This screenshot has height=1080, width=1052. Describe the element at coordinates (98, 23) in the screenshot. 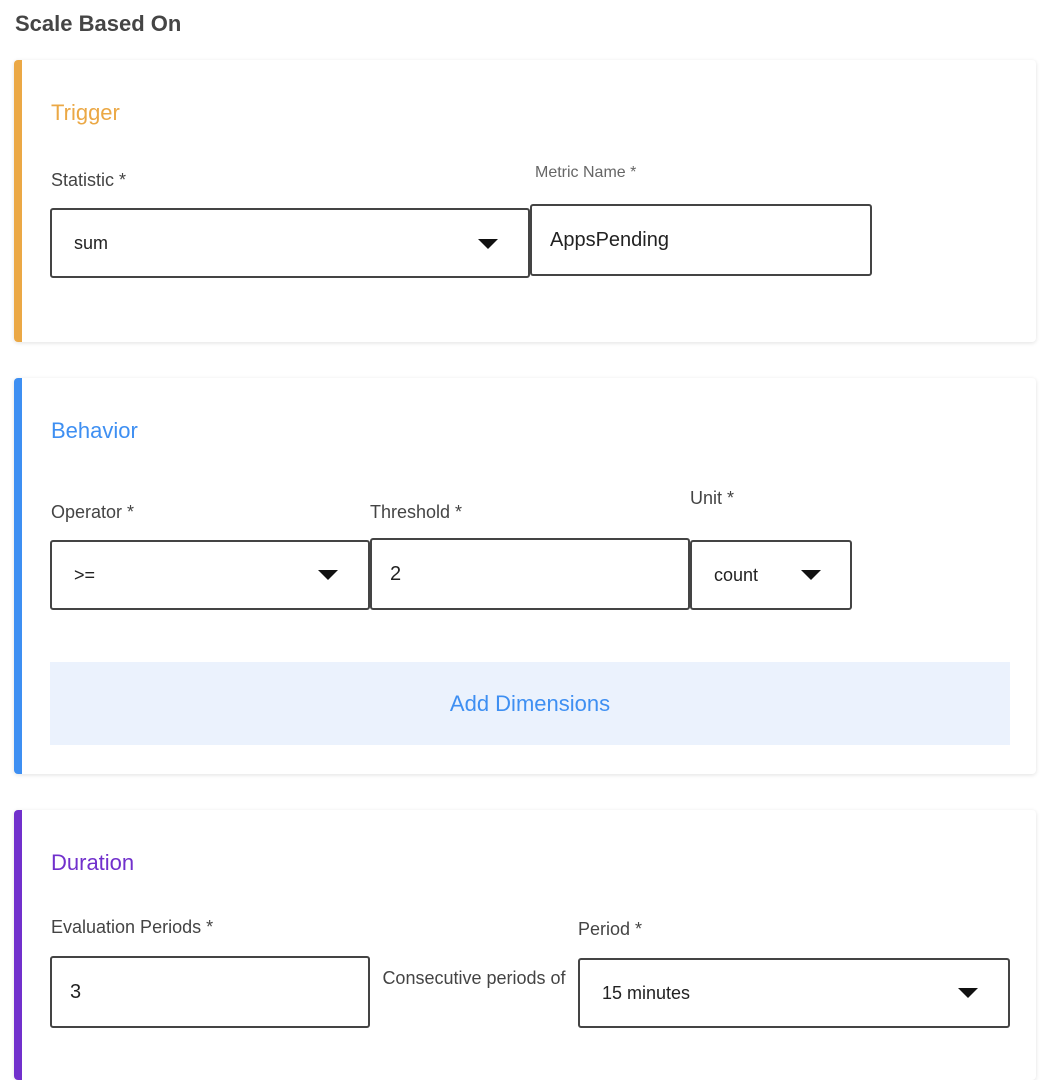

I see `page-title: Scale Based On` at that location.